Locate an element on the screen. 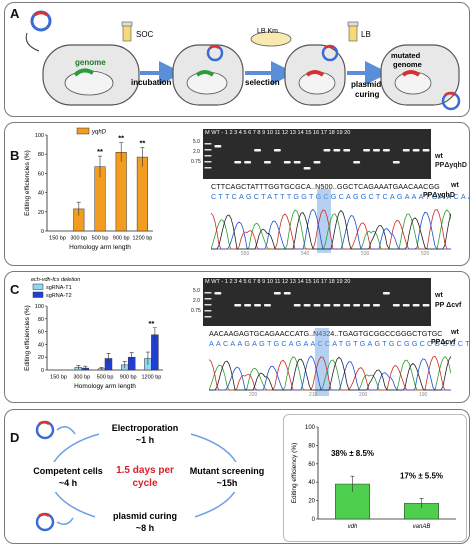 The height and width of the screenshot is (547, 474). plasmid-curing-label-2: curing is located at coordinates (367, 94).